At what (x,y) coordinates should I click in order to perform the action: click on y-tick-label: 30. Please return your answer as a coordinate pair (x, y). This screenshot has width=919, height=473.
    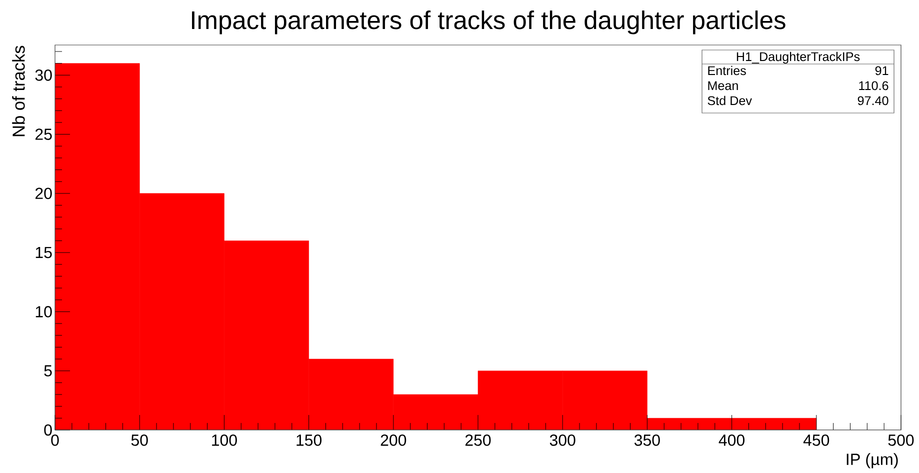
    Looking at the image, I should click on (43, 75).